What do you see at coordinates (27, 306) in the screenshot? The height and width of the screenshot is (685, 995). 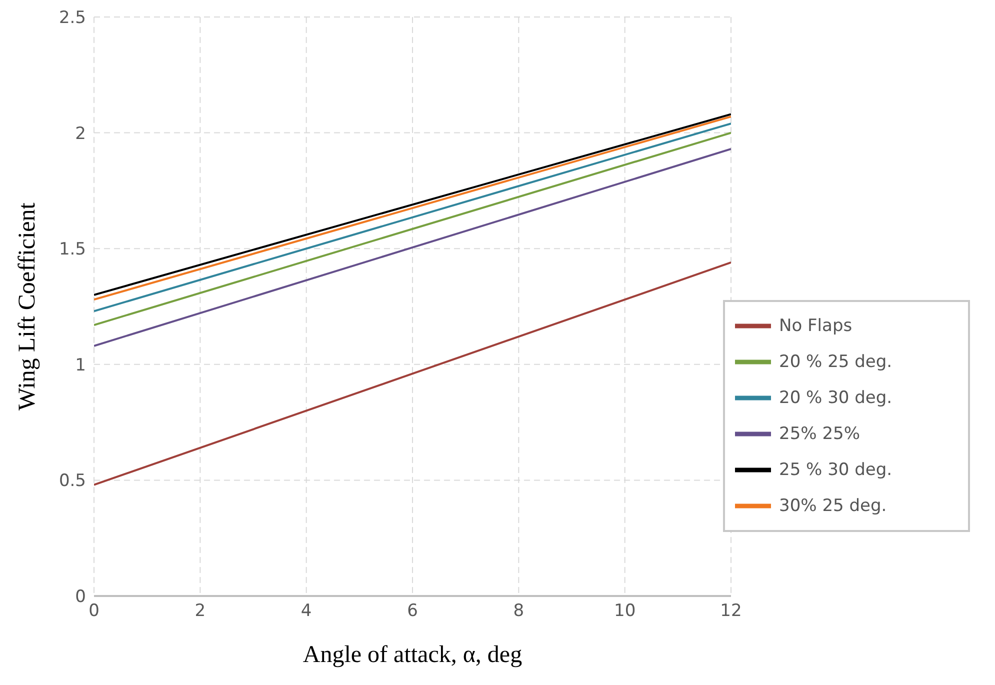 I see `y-axis-title: Wing Lift Coefficient` at bounding box center [27, 306].